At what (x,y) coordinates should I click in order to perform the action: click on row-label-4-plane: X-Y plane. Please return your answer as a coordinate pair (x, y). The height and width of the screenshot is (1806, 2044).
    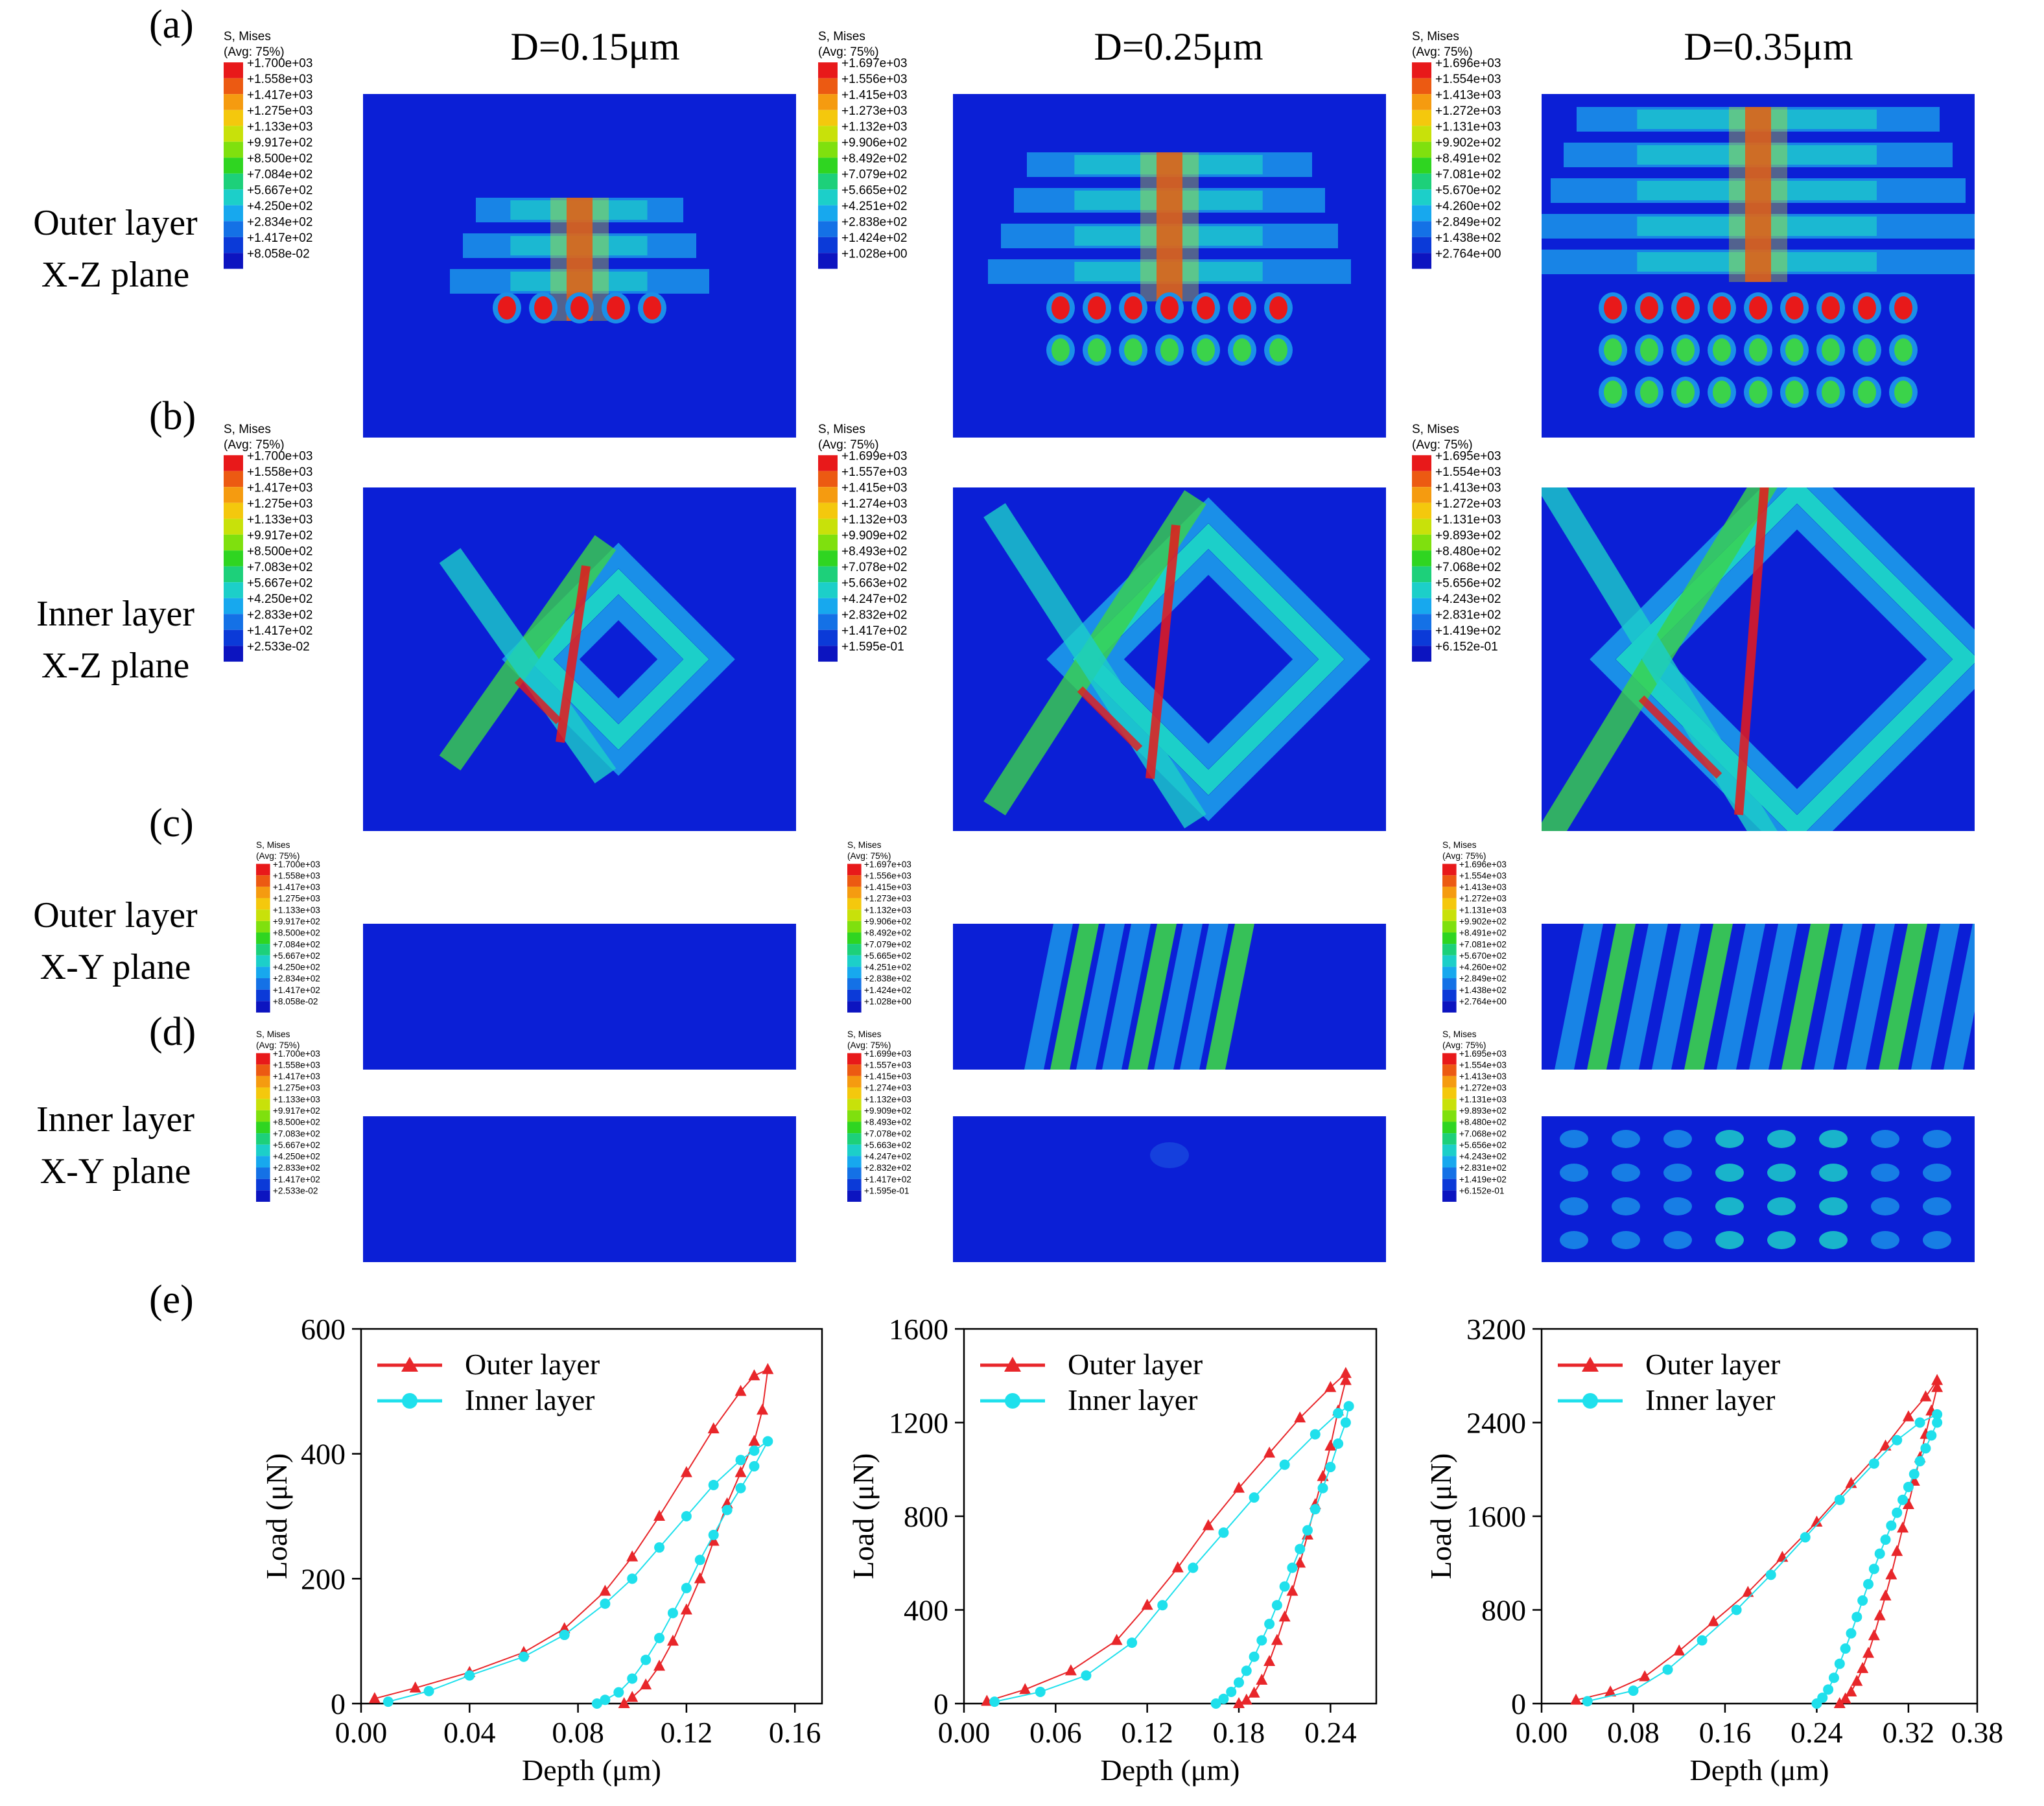
    Looking at the image, I should click on (115, 1171).